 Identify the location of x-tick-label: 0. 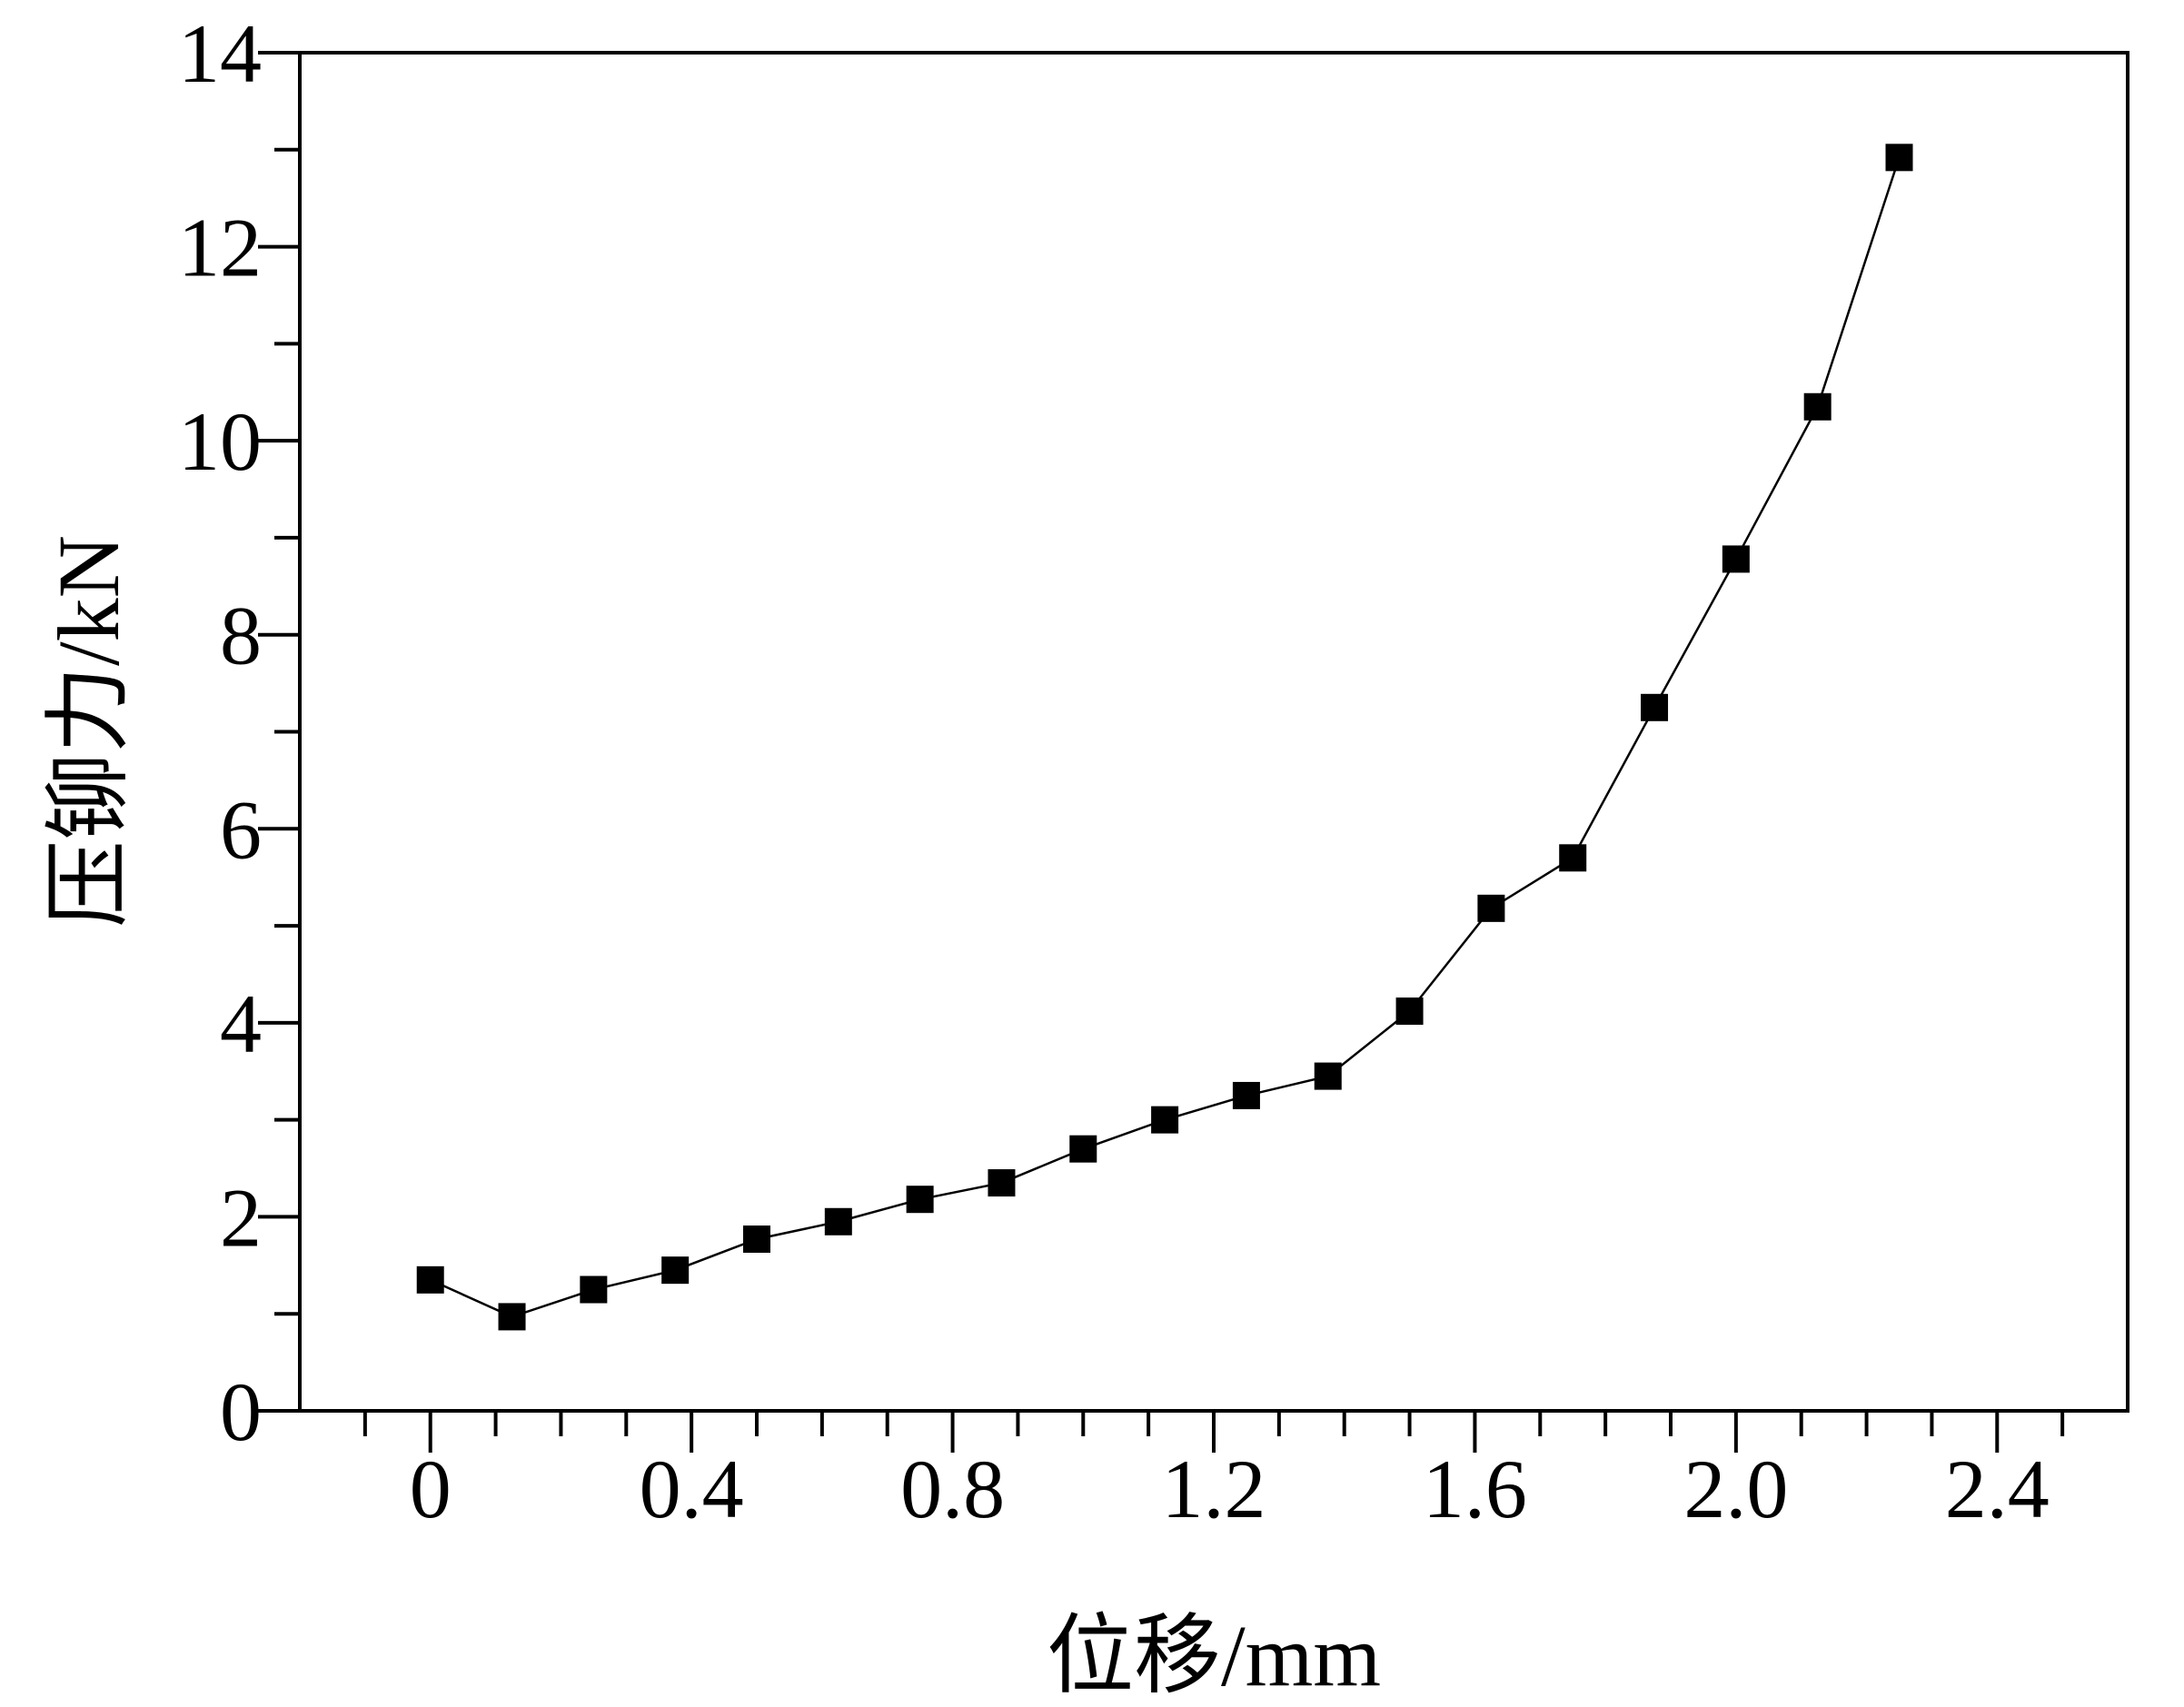
(431, 1489).